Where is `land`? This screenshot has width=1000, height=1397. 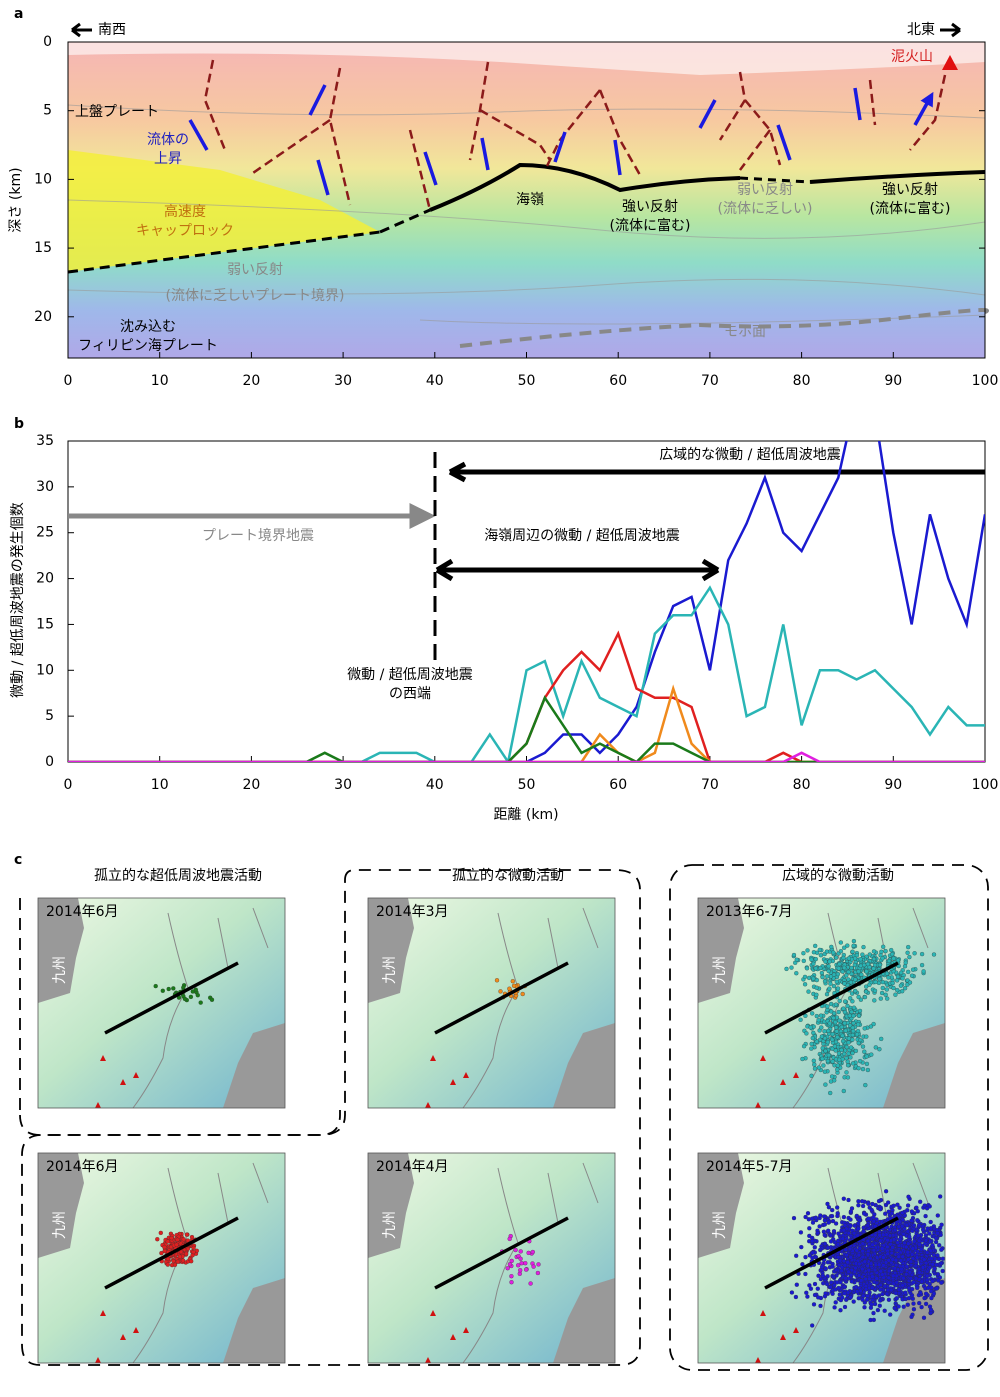 land is located at coordinates (914, 1320).